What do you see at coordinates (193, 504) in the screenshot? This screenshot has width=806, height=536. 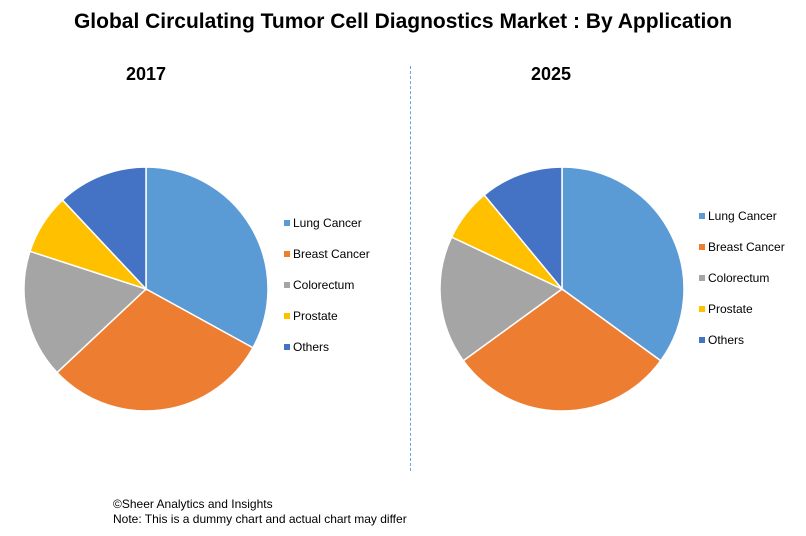 I see `copyright-text: ©Sheer Analytics and Insights` at bounding box center [193, 504].